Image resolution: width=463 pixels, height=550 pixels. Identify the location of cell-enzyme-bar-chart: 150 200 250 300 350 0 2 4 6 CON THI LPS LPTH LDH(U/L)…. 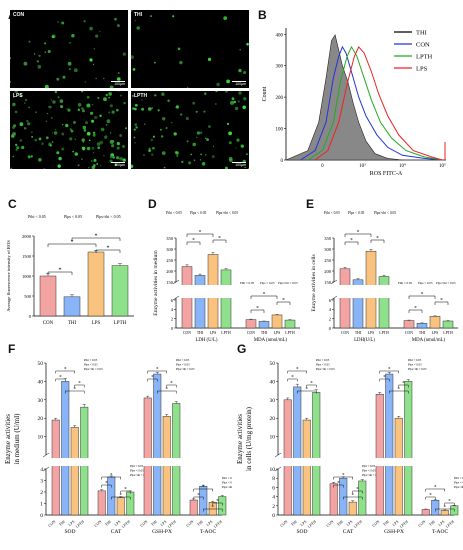
(384, 277).